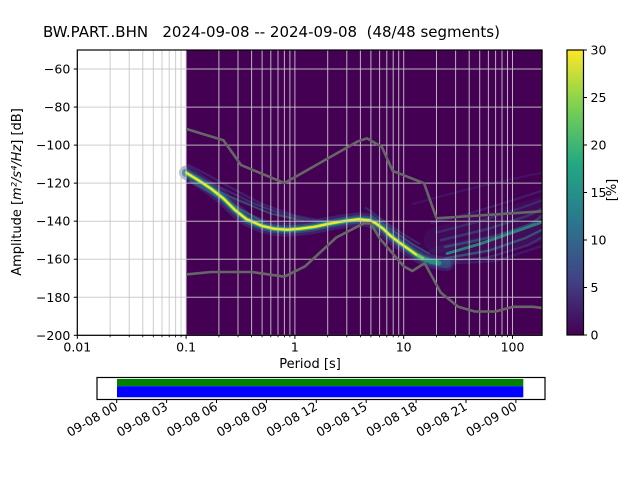 The height and width of the screenshot is (480, 640). Describe the element at coordinates (292, 419) in the screenshot. I see `timeline-tick-label: 09-08 12` at that location.